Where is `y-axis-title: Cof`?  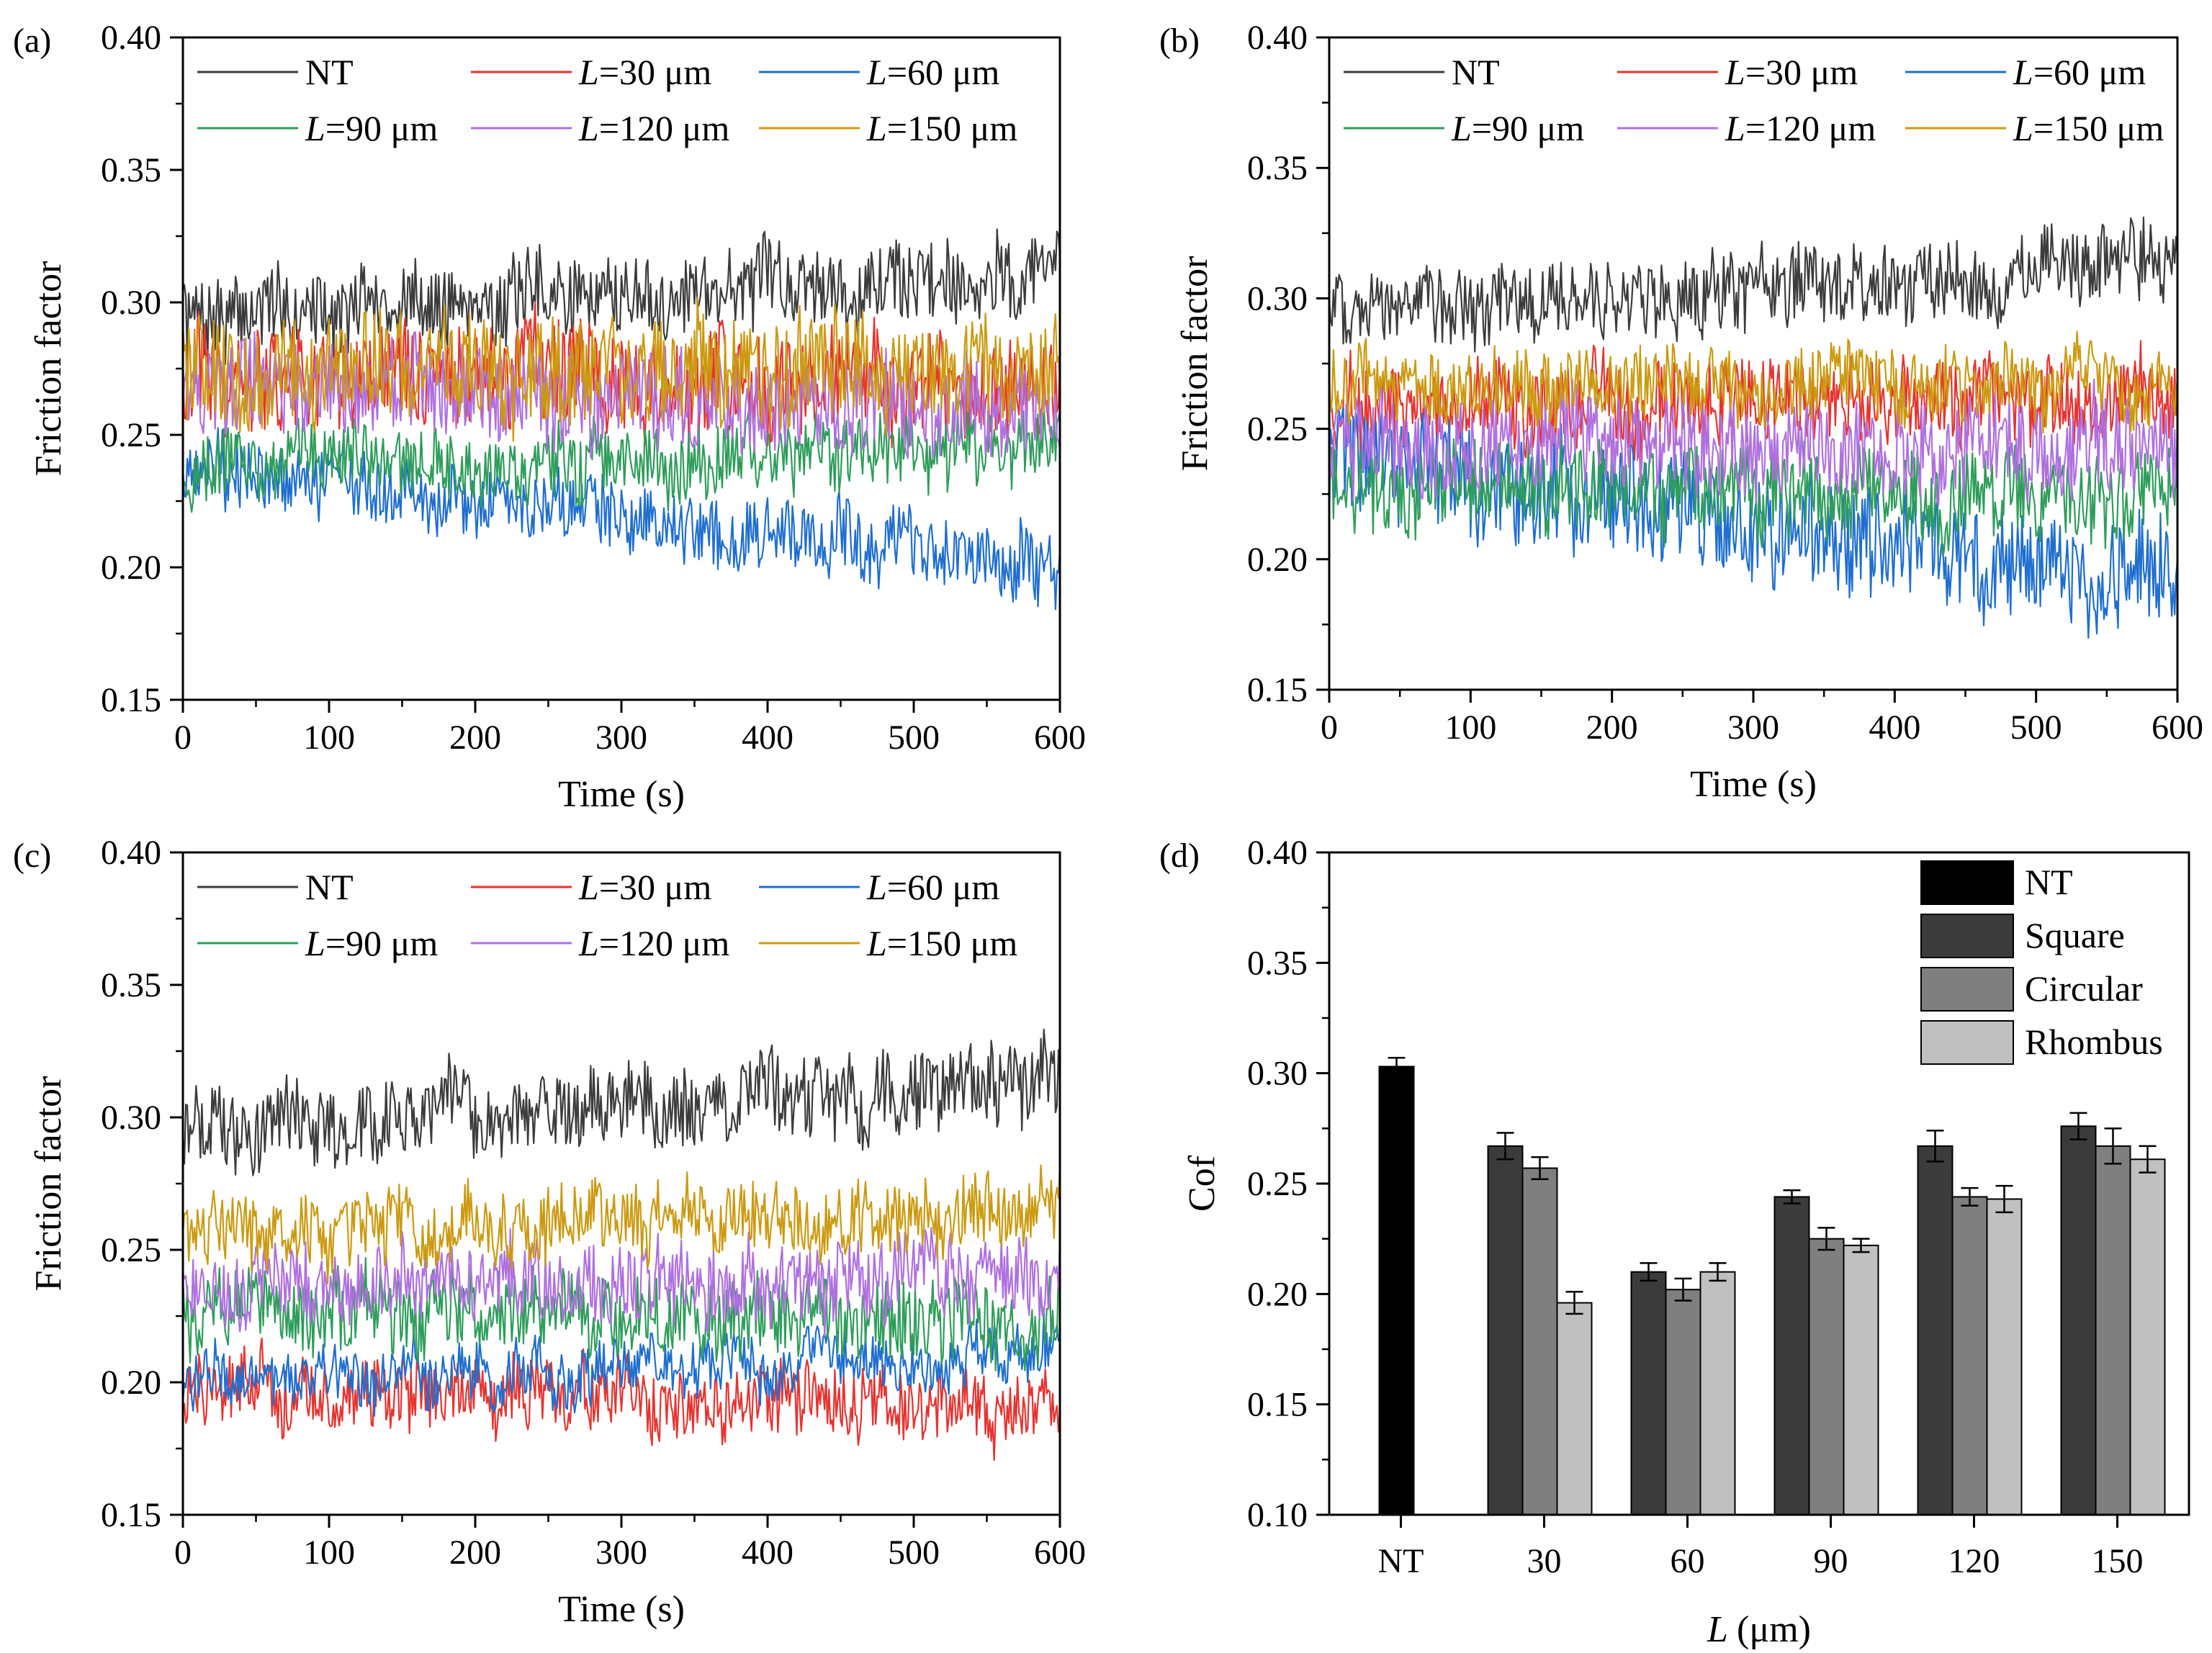
y-axis-title: Cof is located at coordinates (1202, 1184).